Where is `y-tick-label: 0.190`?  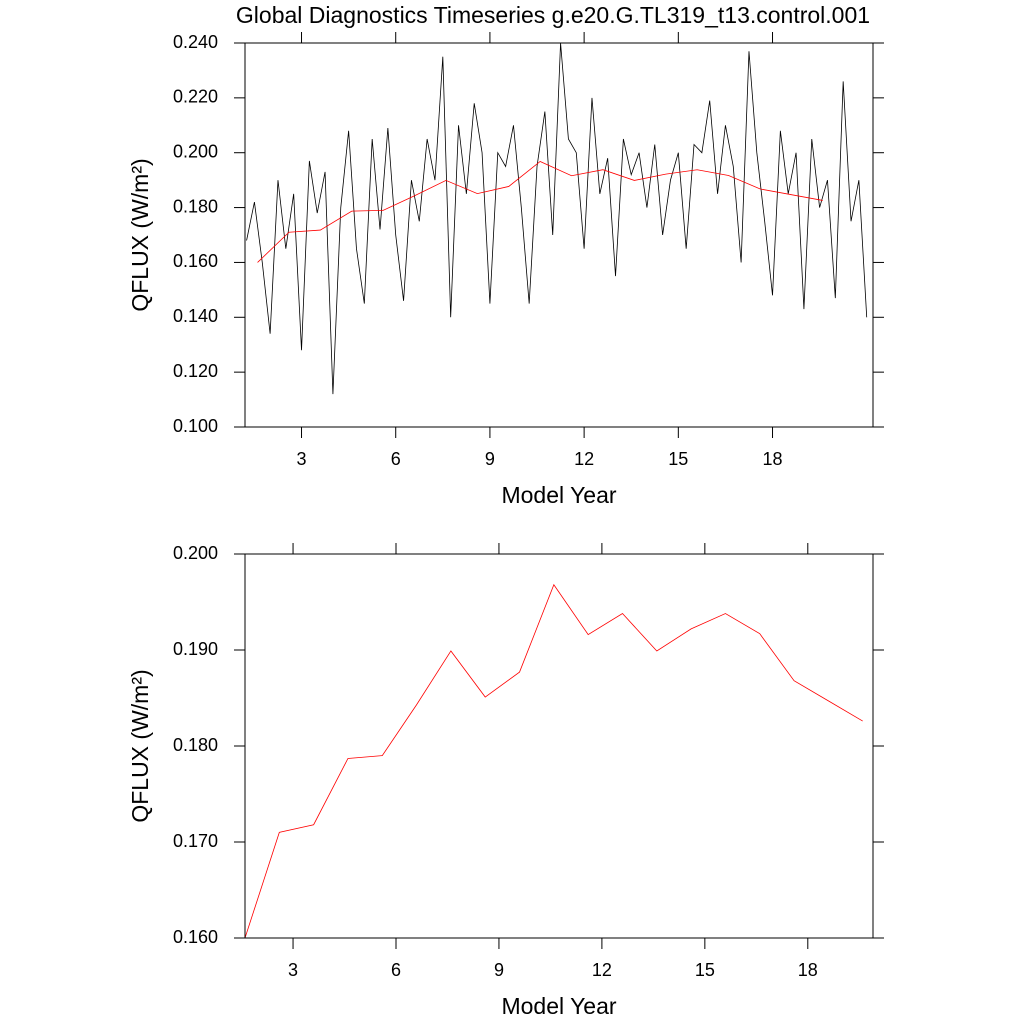
y-tick-label: 0.190 is located at coordinates (195, 649).